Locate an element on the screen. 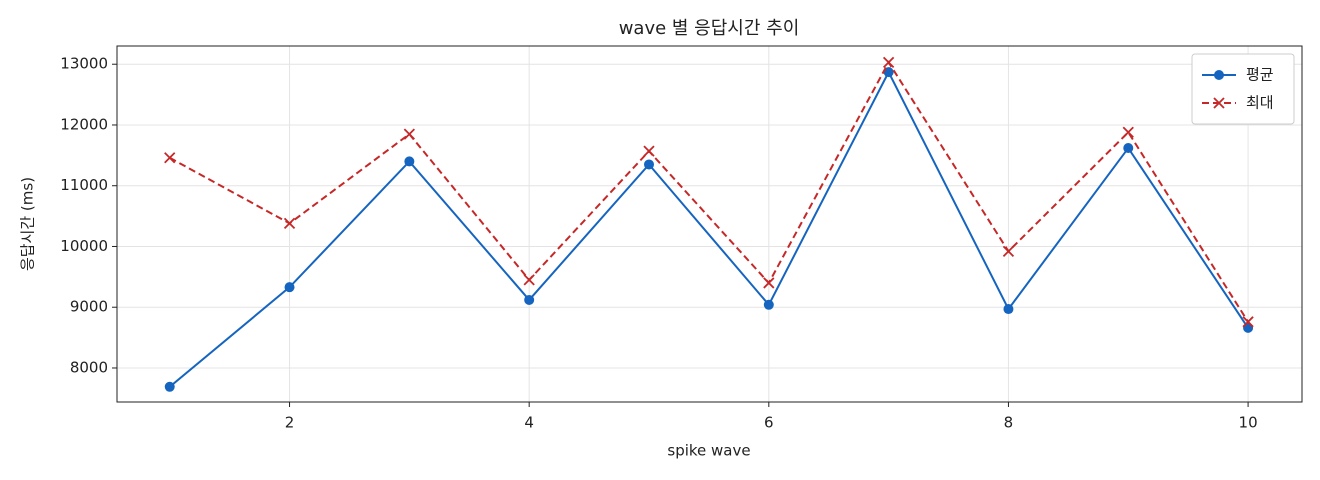 The height and width of the screenshot is (480, 1320). x-tick-label: 4 is located at coordinates (529, 423).